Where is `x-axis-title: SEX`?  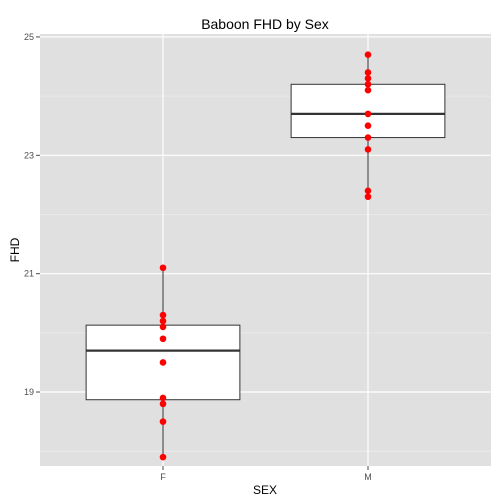
x-axis-title: SEX is located at coordinates (265, 490).